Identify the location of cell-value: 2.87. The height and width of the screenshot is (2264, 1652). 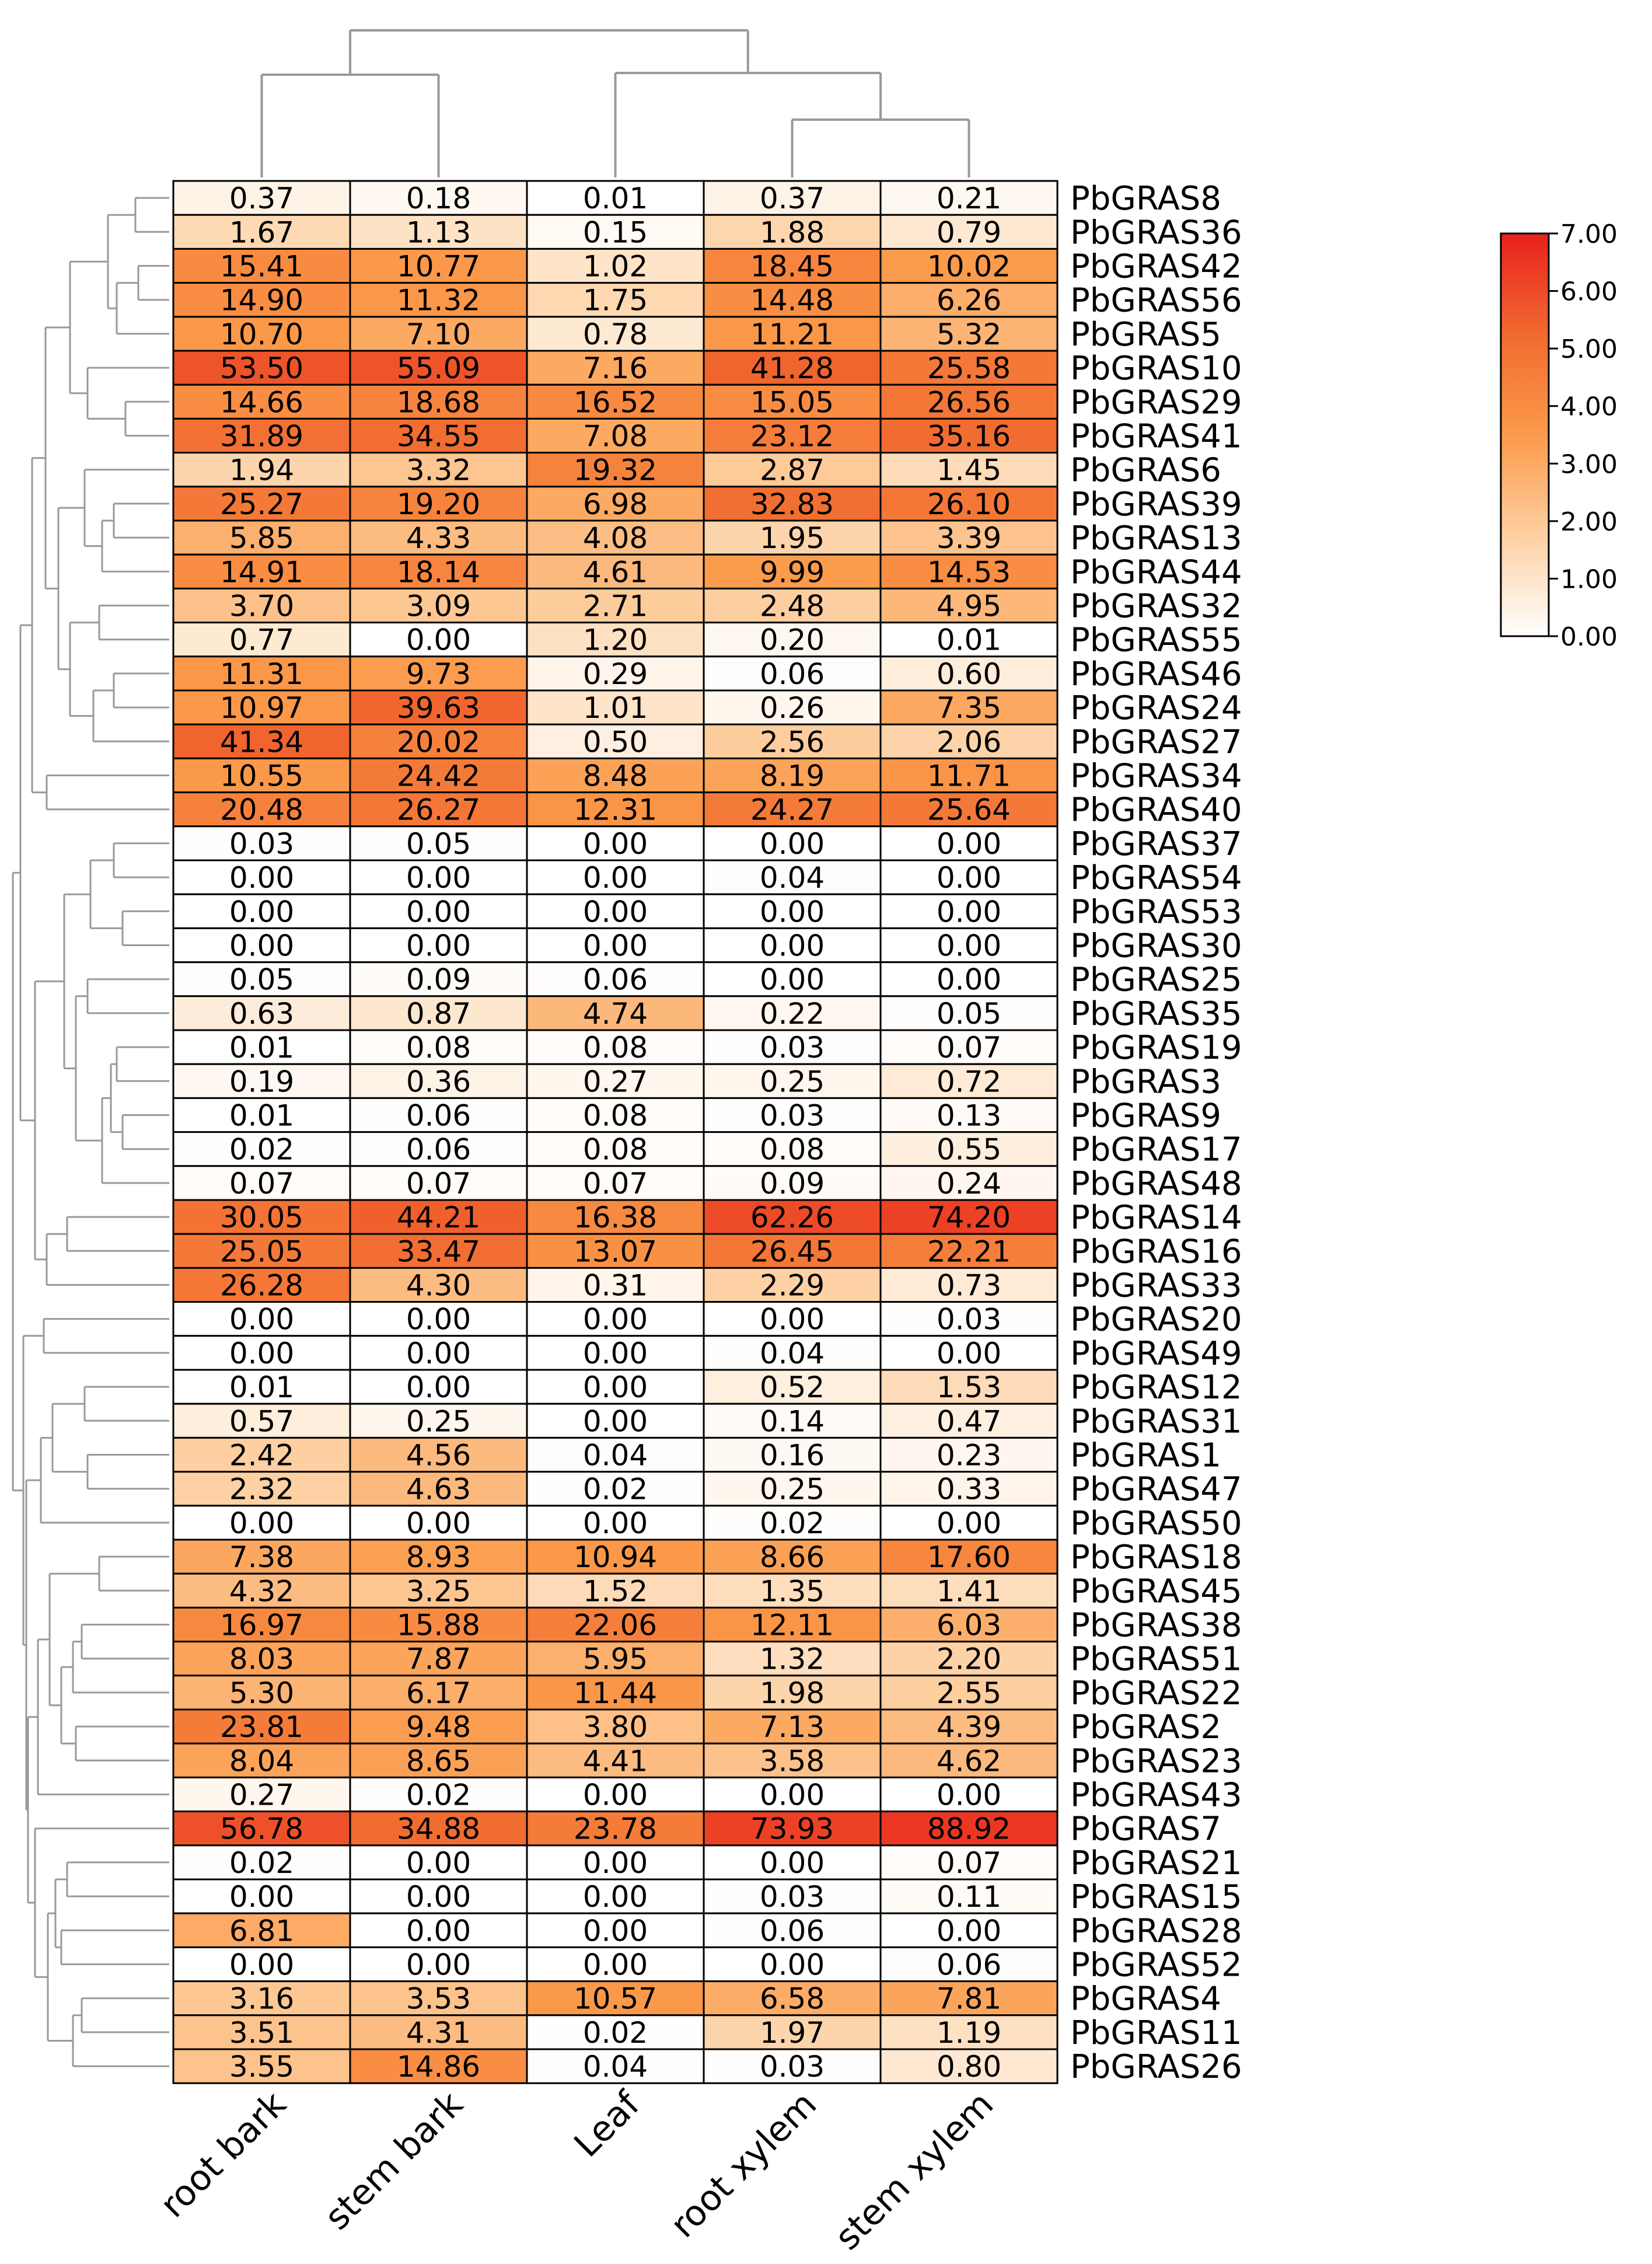
(793, 470).